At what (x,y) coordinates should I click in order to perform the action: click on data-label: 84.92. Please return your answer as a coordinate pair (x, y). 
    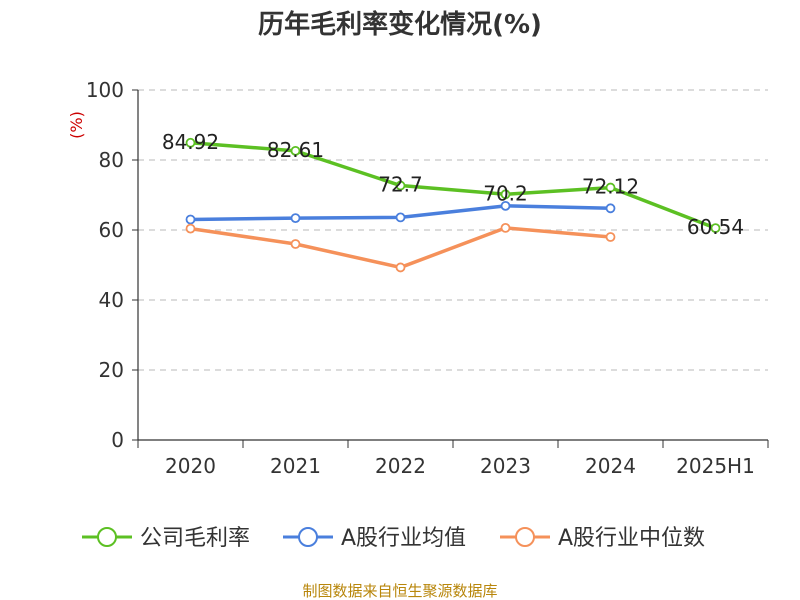
    Looking at the image, I should click on (190, 142).